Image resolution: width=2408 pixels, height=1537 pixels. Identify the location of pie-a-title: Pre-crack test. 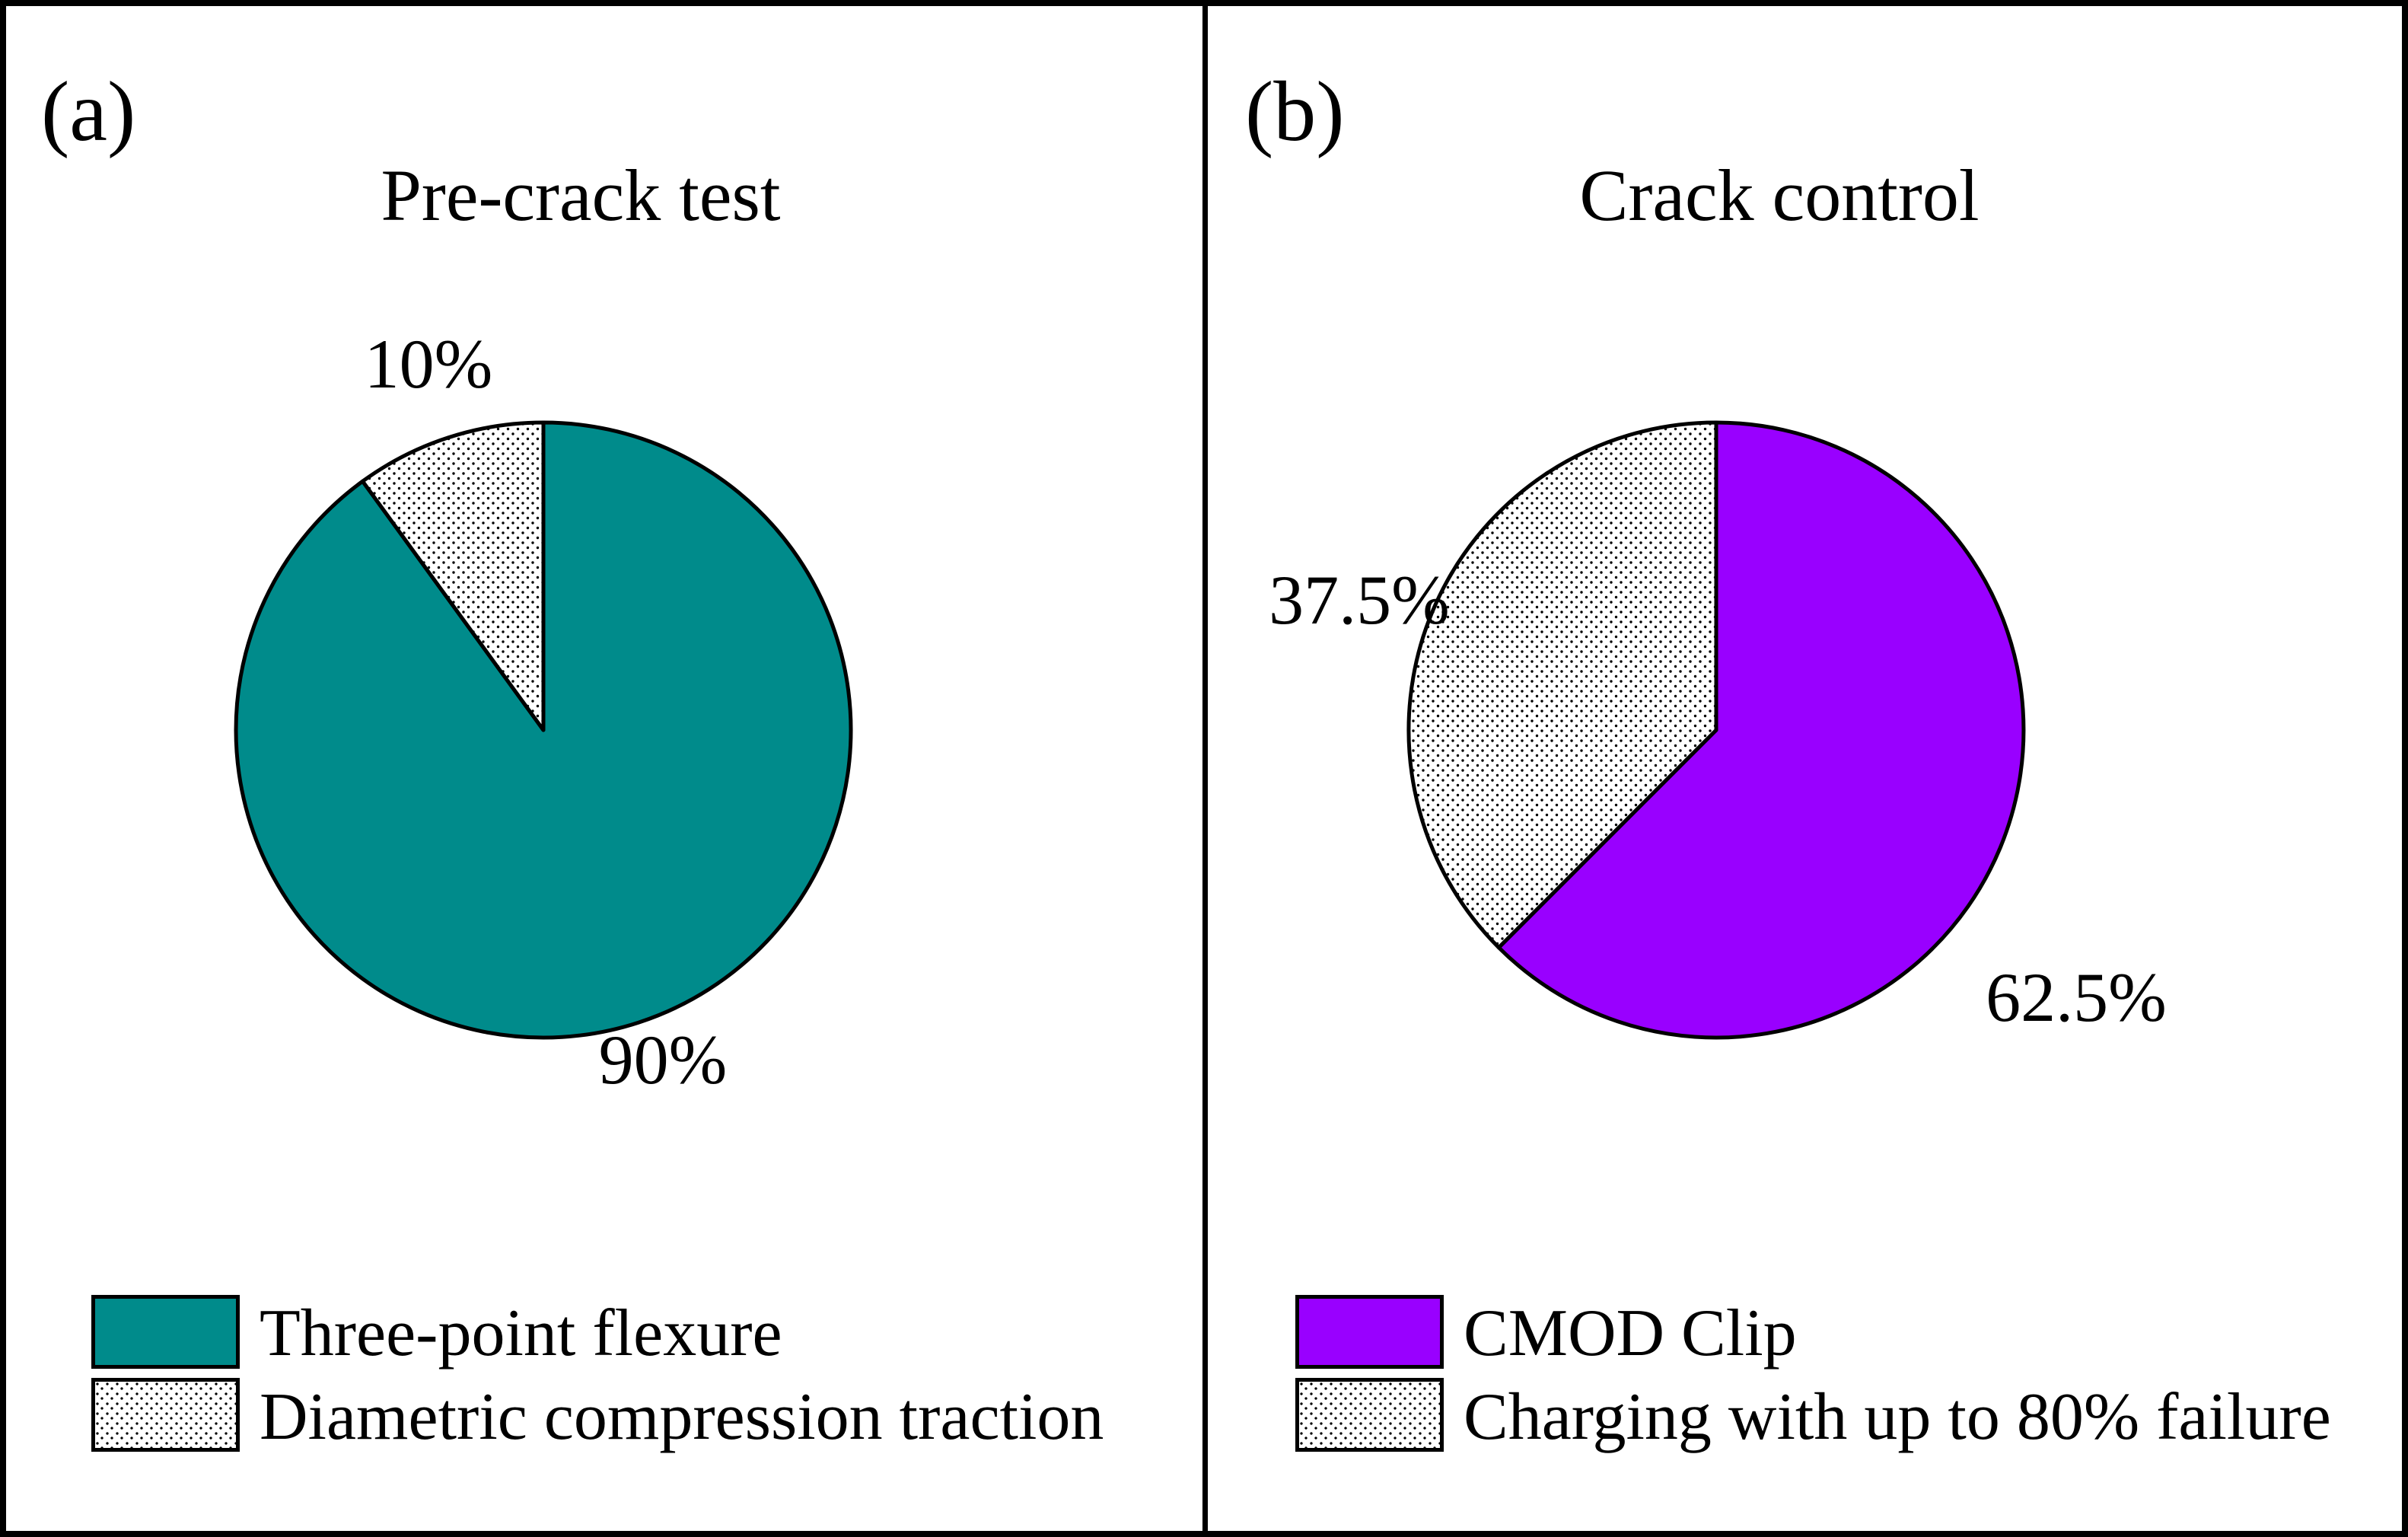
(581, 195).